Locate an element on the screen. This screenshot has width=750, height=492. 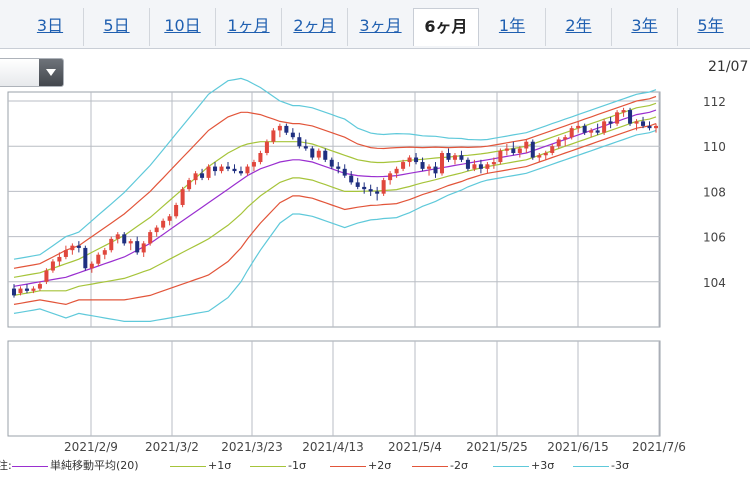
legend-item-5: +3σ is located at coordinates (523, 466).